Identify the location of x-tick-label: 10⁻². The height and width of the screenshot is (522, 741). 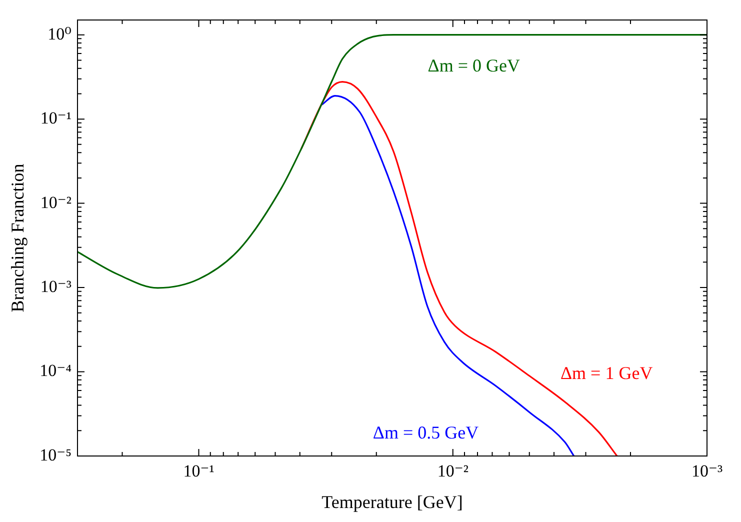
(452, 471).